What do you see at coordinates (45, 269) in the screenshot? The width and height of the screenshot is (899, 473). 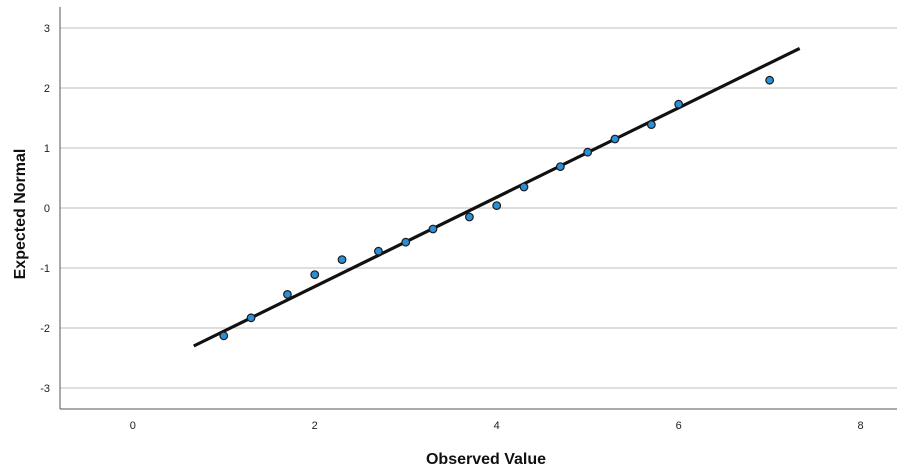 I see `y-tick-label: -1` at bounding box center [45, 269].